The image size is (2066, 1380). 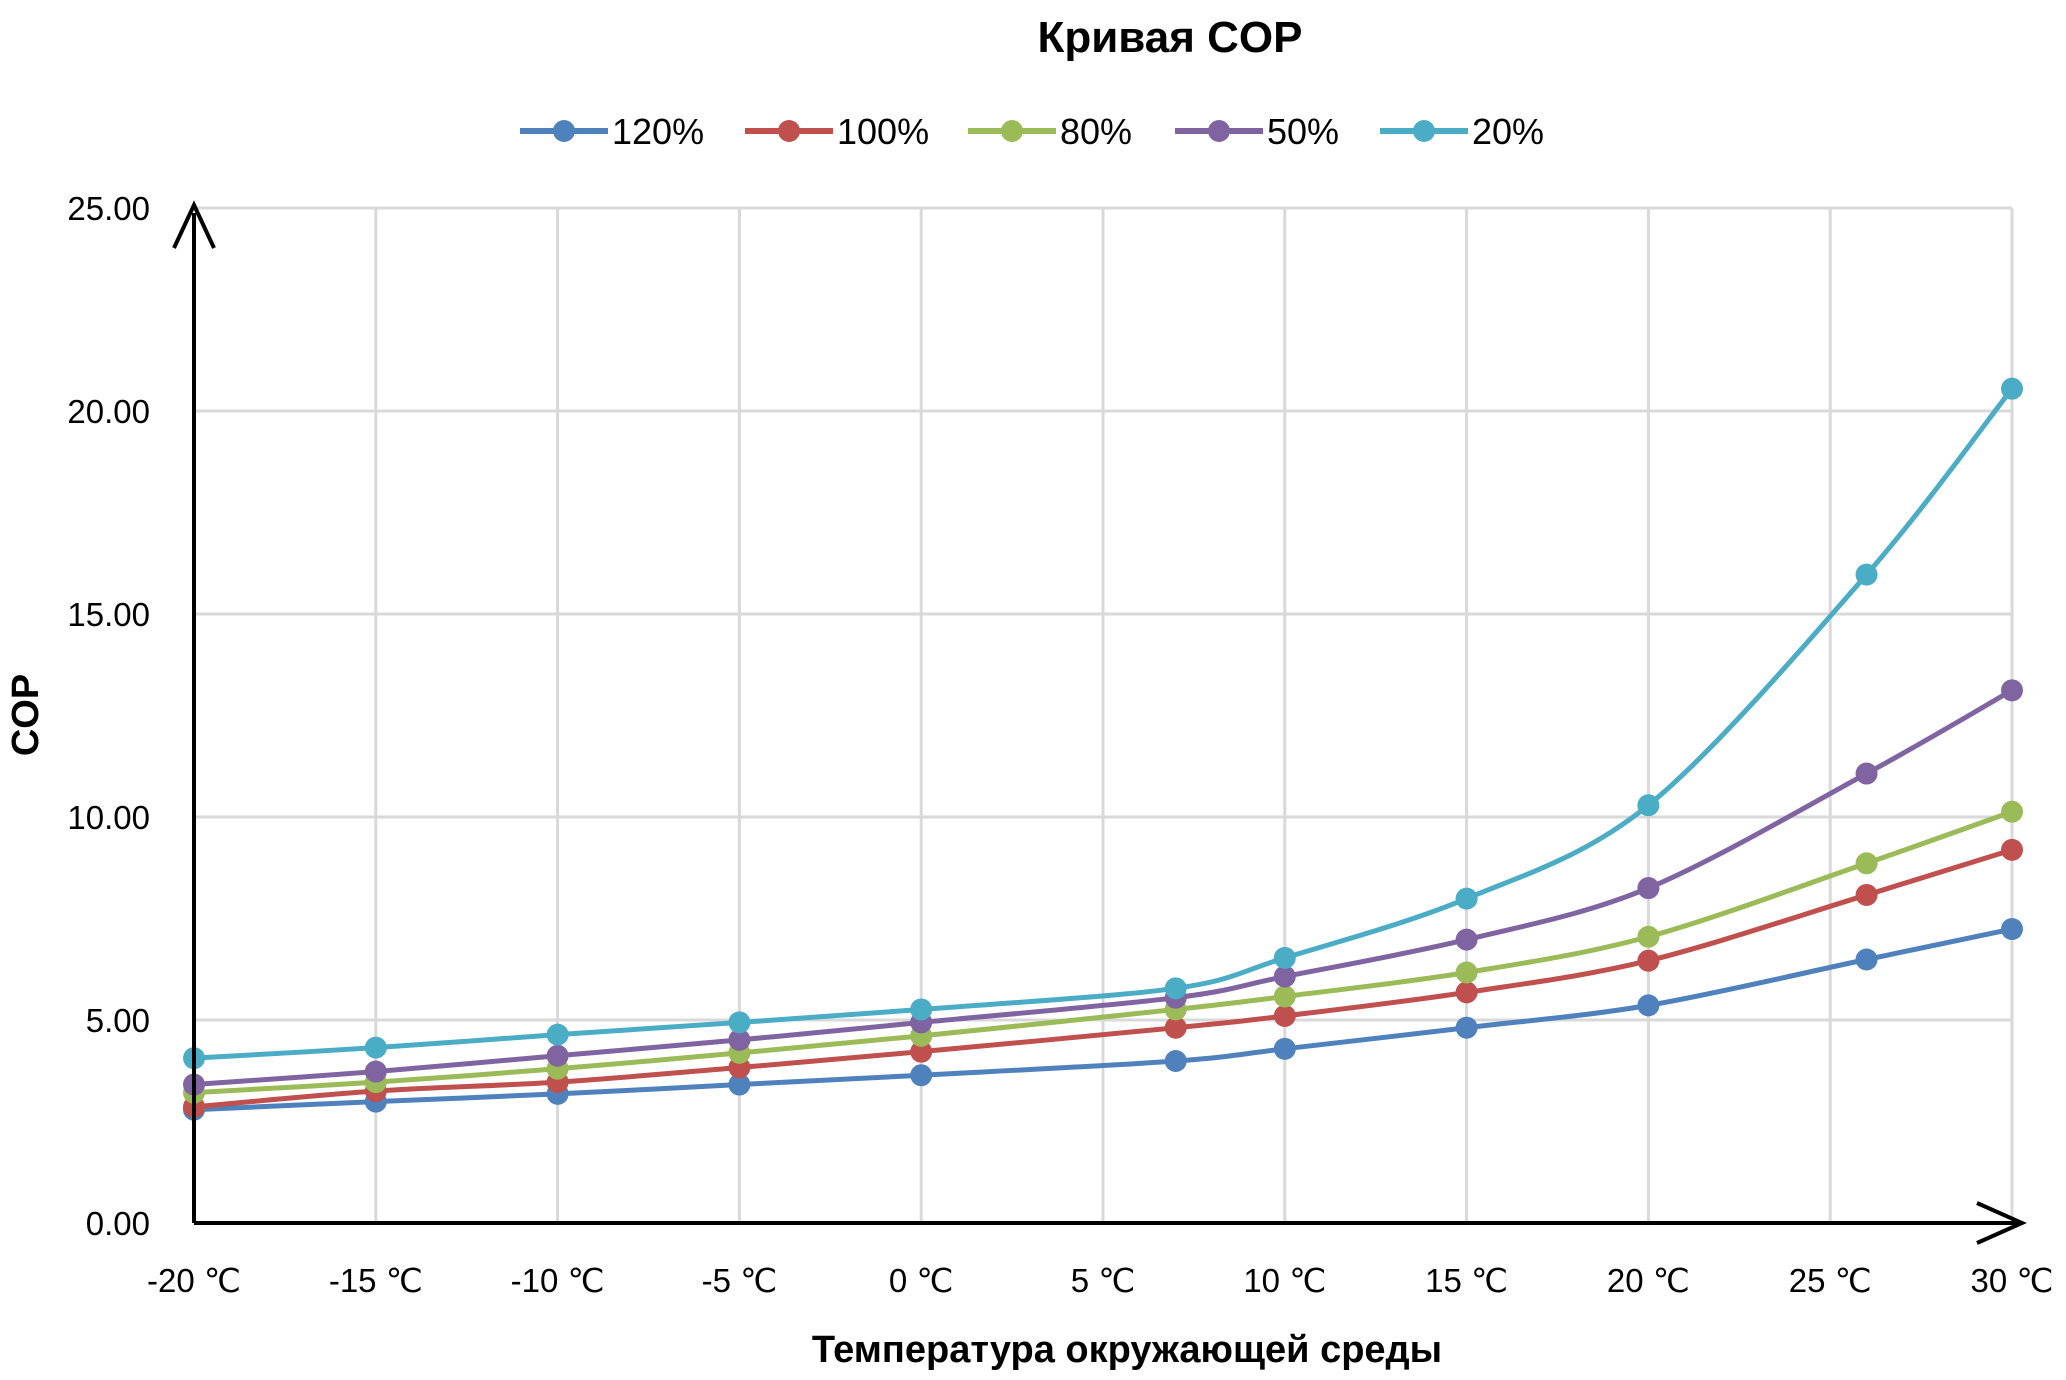 I want to click on x-axis-arrow-icon, so click(x=2001, y=1223).